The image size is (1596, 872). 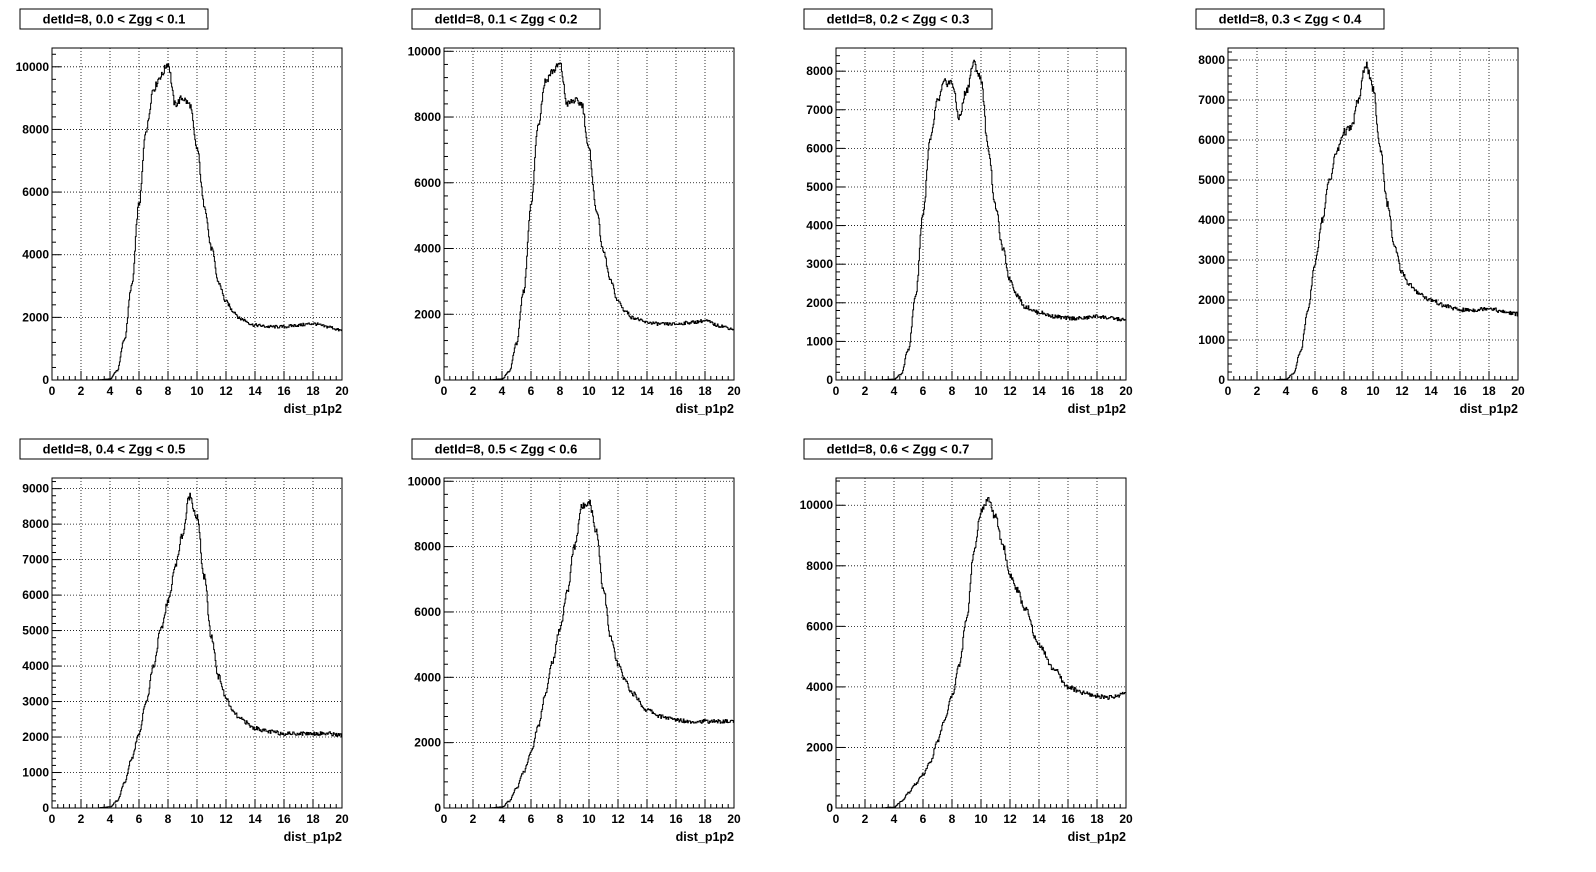 I want to click on chart-title: detId=8, 0.0 < Zgg < 0.1, so click(x=114, y=19).